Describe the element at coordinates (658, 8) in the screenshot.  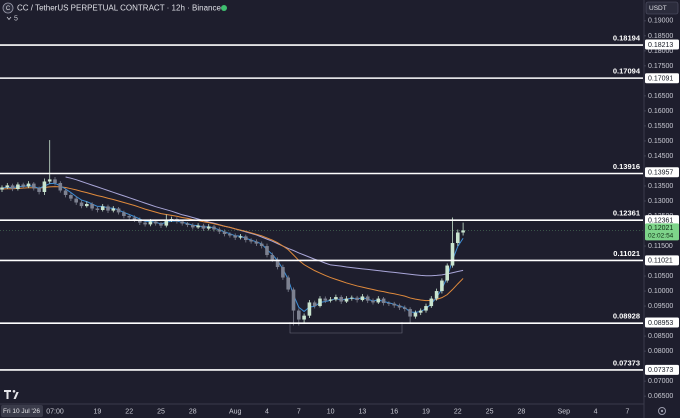
I see `currency-label: USDT` at that location.